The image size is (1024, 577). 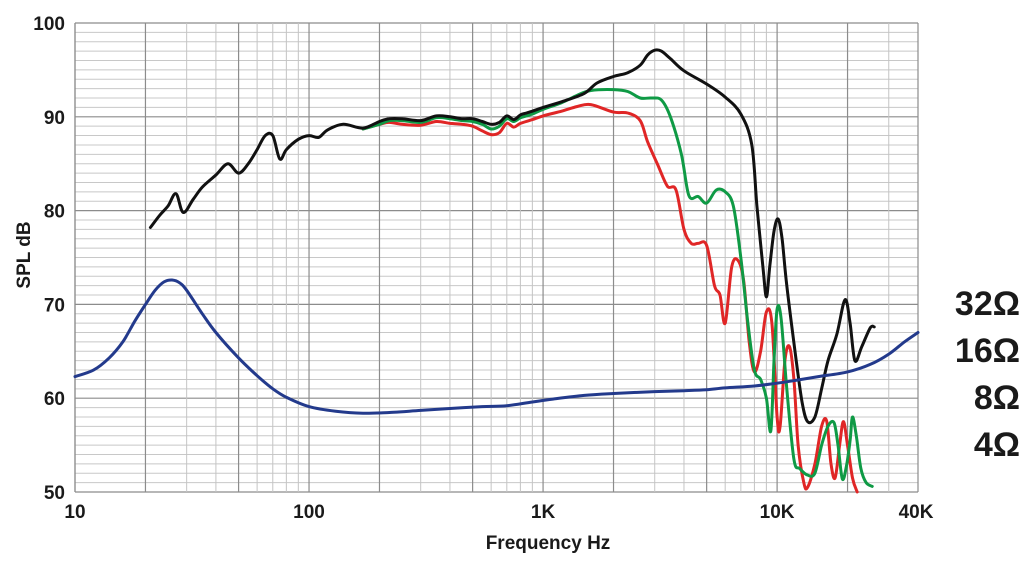 I want to click on legend: 32Ω 16Ω 8Ω 4Ω, so click(x=987, y=374).